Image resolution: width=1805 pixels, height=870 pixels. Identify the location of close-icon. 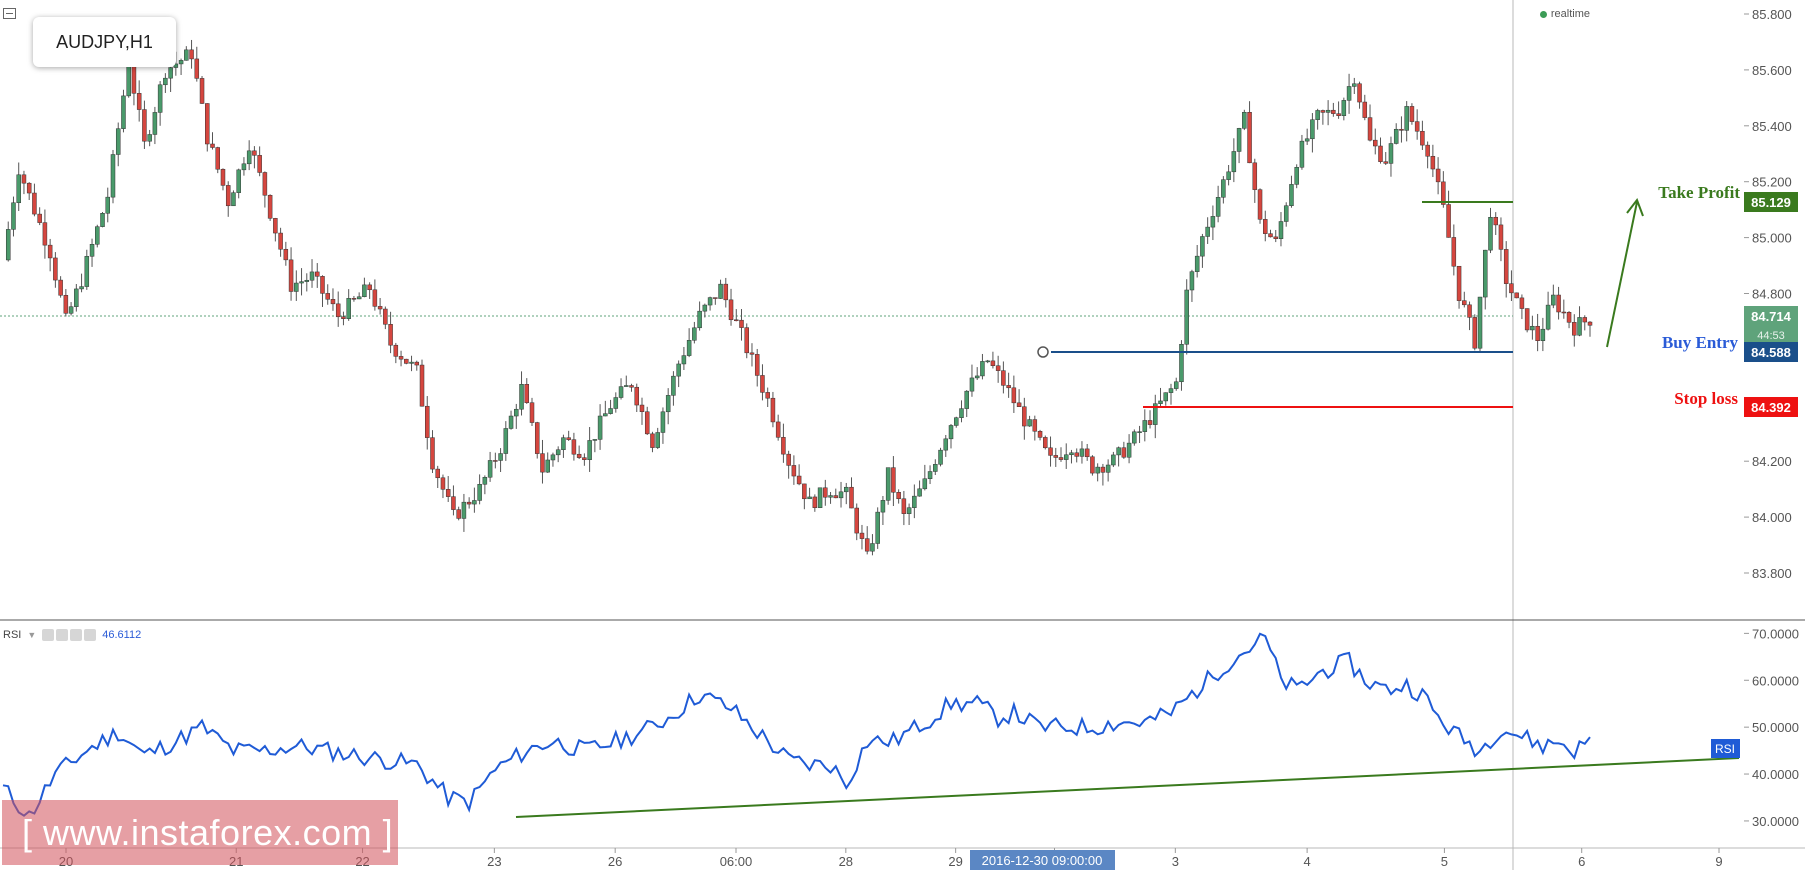
(90, 635).